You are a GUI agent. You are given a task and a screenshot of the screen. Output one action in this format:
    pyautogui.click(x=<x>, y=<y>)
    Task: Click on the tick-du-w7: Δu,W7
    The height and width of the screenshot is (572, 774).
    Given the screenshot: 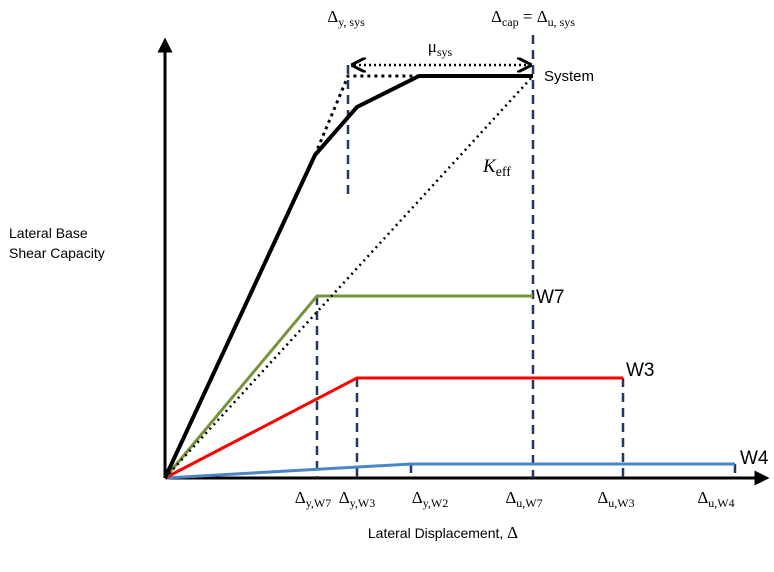 What is the action you would take?
    pyautogui.click(x=523, y=499)
    